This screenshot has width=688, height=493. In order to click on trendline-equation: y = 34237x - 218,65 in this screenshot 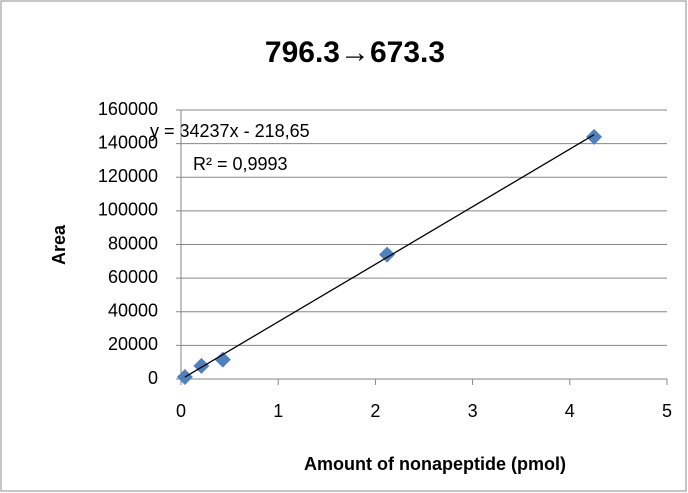, I will do `click(230, 131)`.